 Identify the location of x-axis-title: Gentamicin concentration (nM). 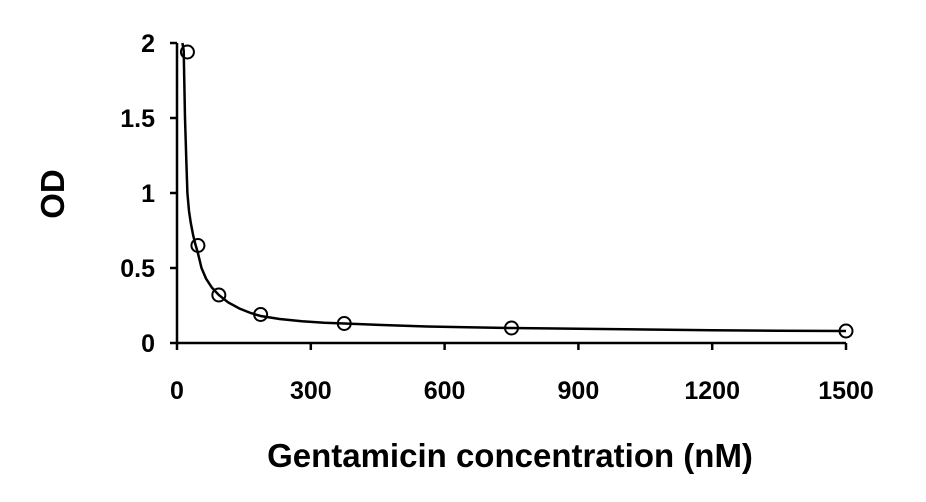
(510, 455).